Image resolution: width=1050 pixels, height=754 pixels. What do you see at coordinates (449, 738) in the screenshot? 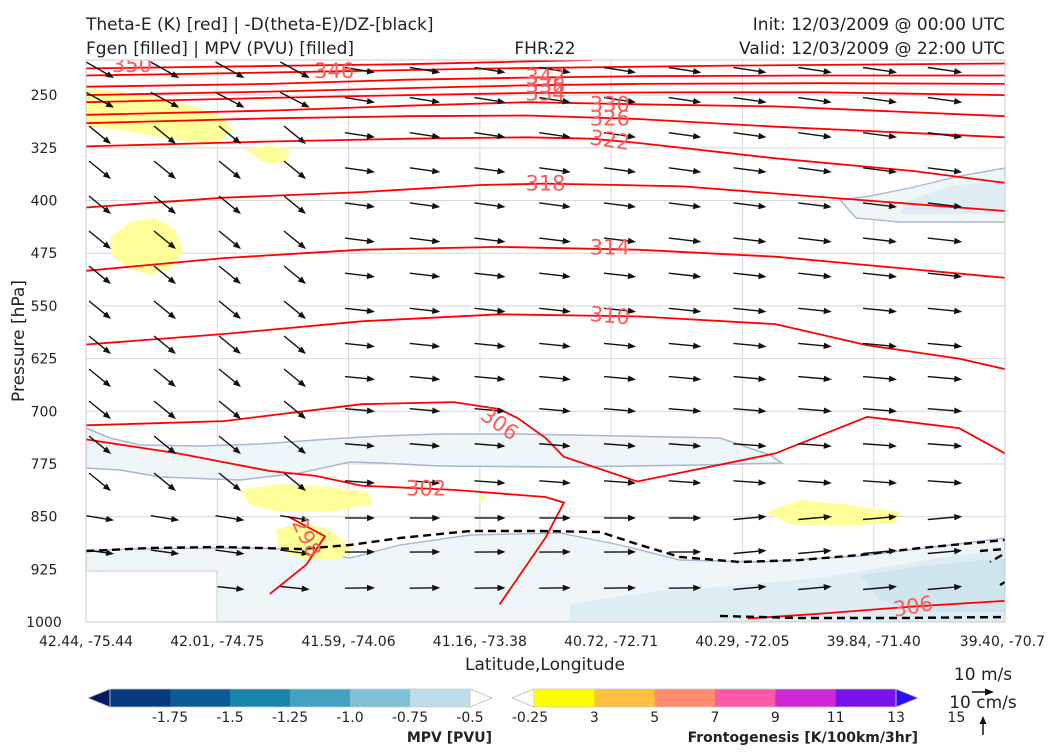
I see `mpv-colorbar-label: MPV [PVU]` at bounding box center [449, 738].